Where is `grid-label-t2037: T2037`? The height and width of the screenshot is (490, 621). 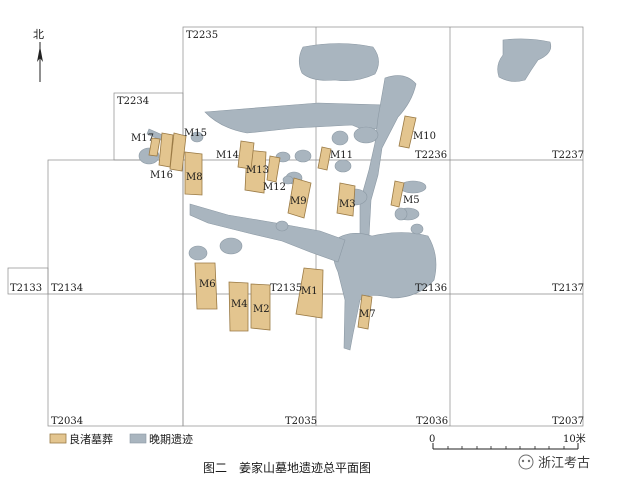
grid-label-t2037: T2037 is located at coordinates (568, 421).